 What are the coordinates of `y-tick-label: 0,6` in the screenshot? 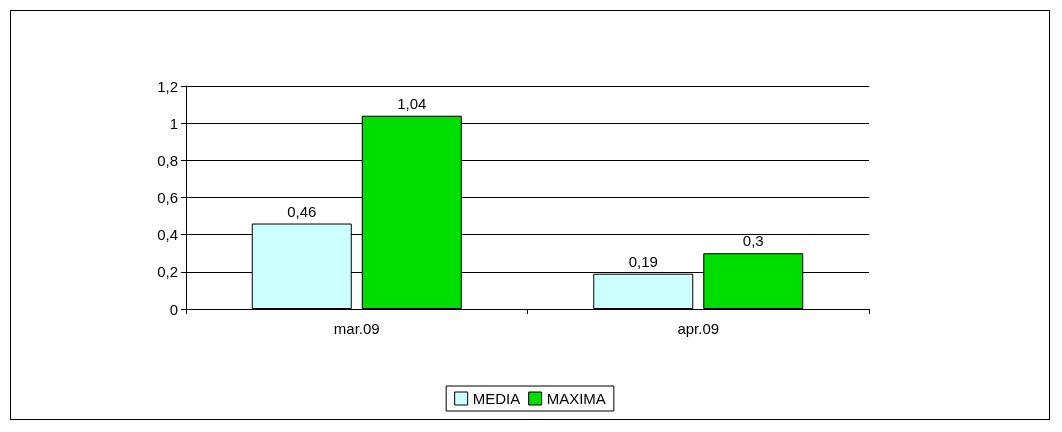 It's located at (167, 197).